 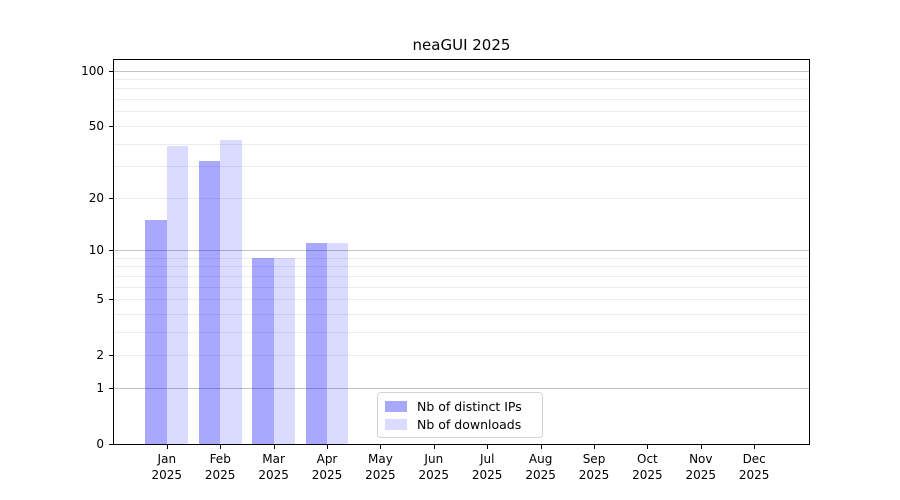 I want to click on x-tick-label: Jan 2025, so click(x=167, y=467).